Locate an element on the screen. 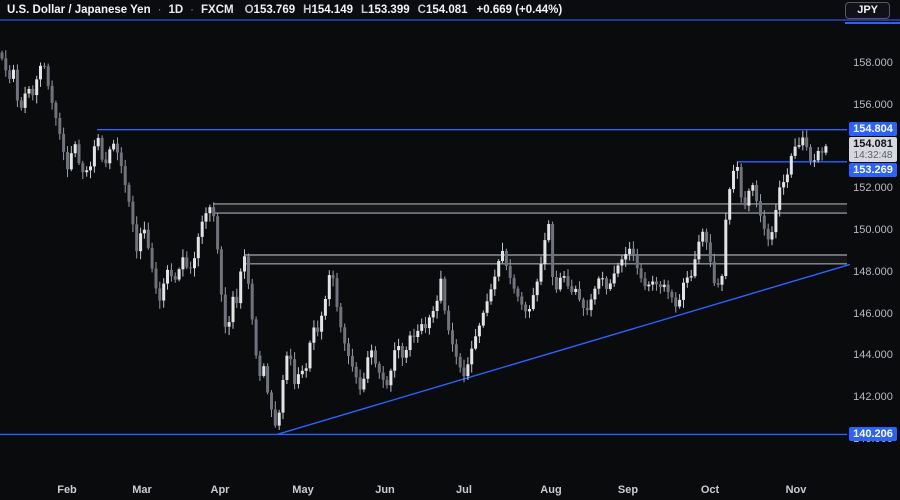  month-label: Feb is located at coordinates (67, 490).